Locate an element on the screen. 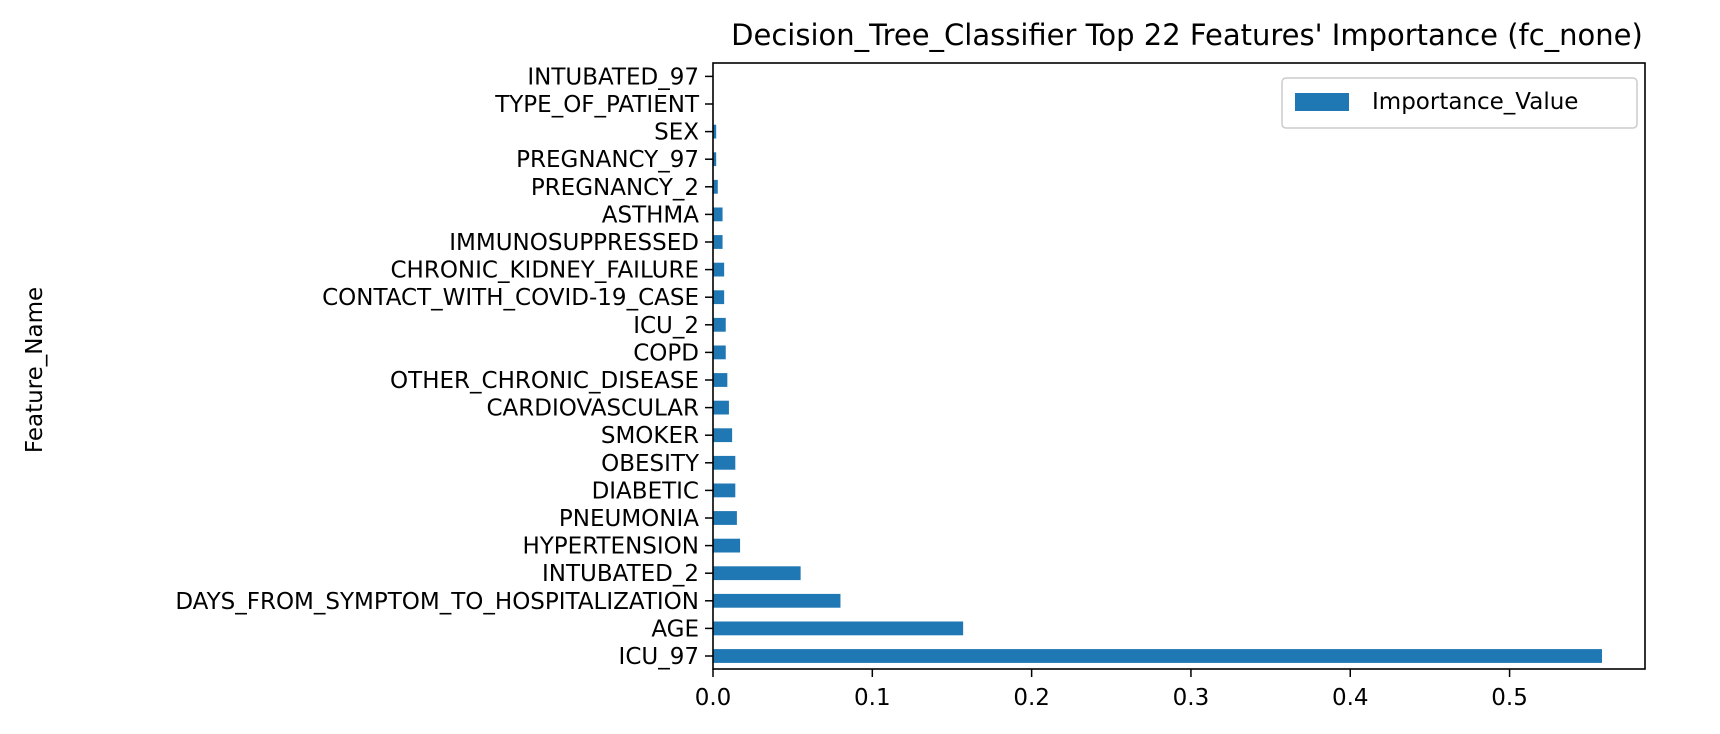  y-tick-label: SMOKER is located at coordinates (650, 436).